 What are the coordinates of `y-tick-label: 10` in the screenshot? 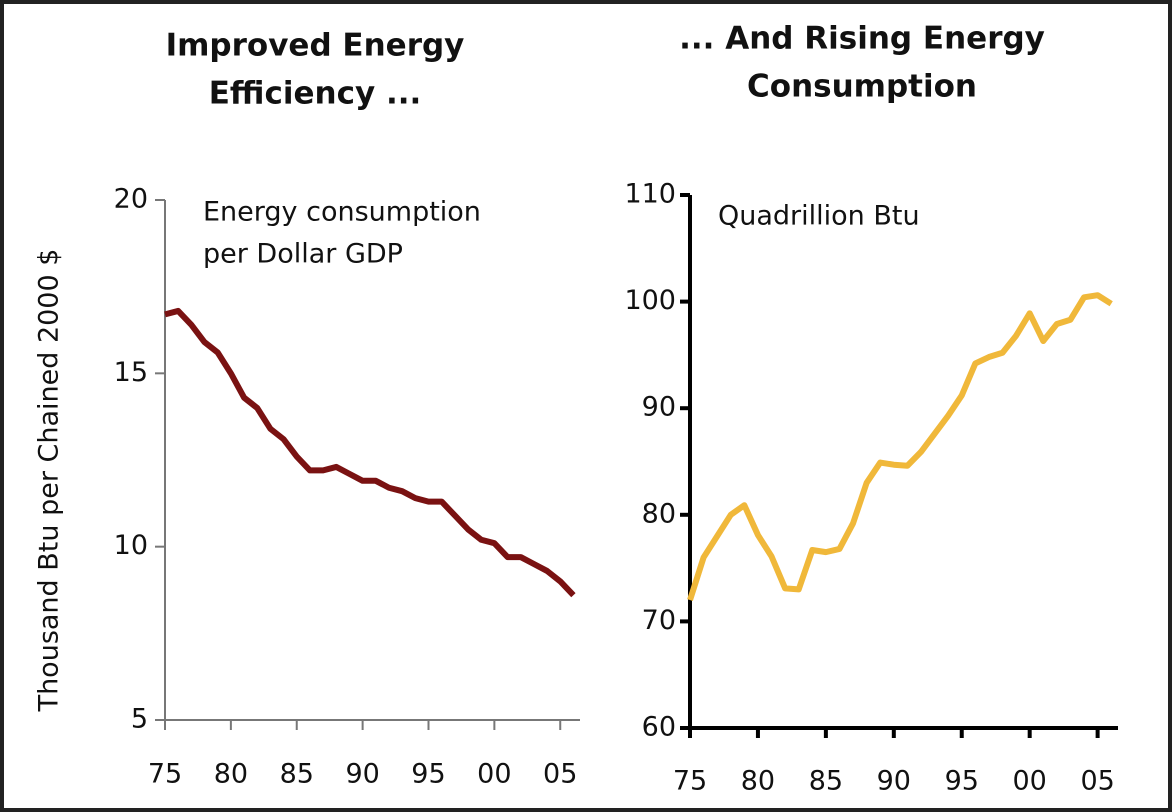 It's located at (131, 545).